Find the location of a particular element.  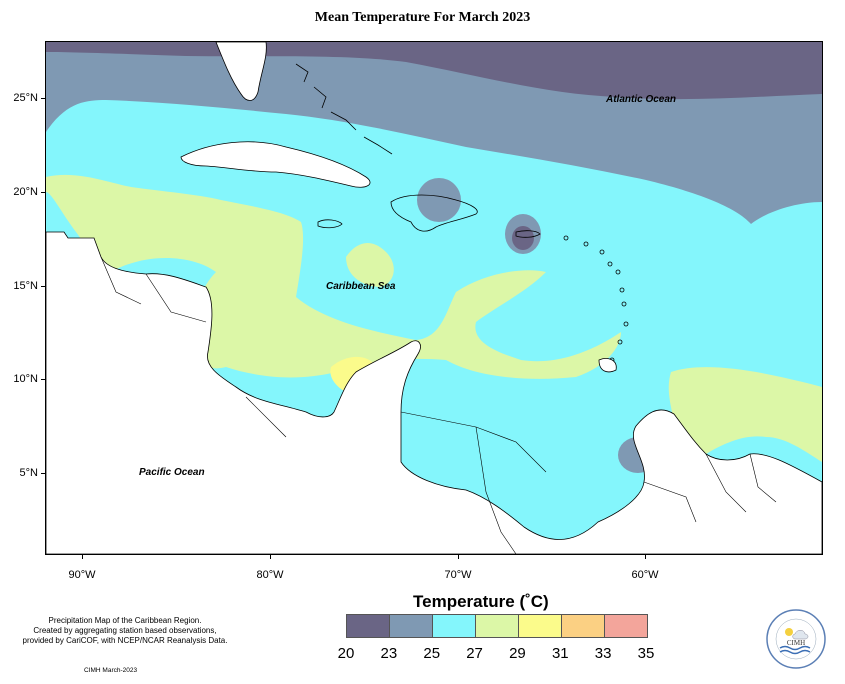

legend-value-31: 31 is located at coordinates (560, 653).